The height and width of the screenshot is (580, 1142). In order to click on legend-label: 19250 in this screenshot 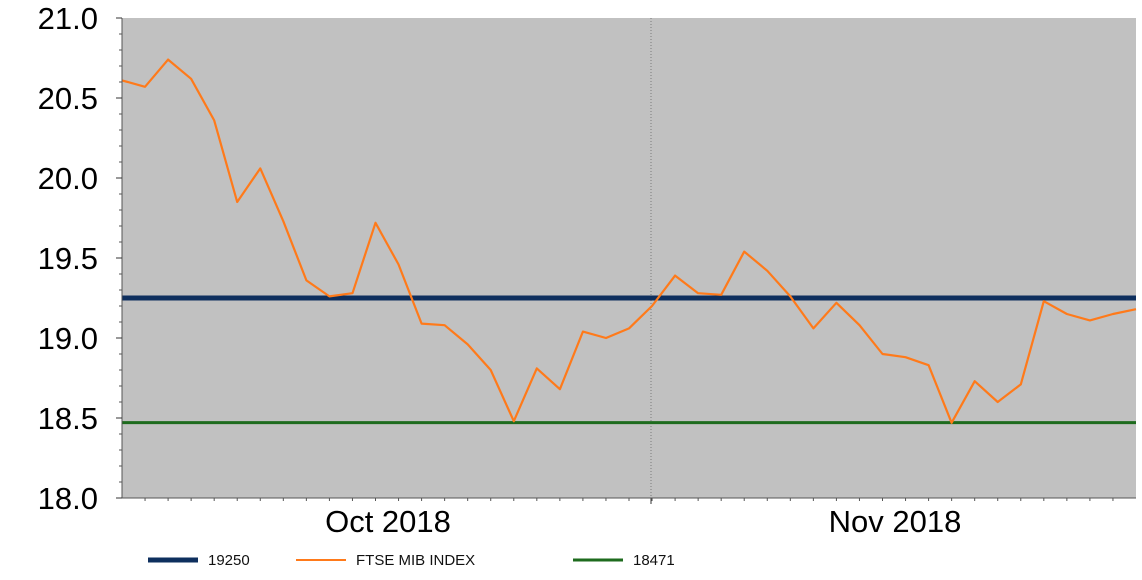, I will do `click(229, 560)`.